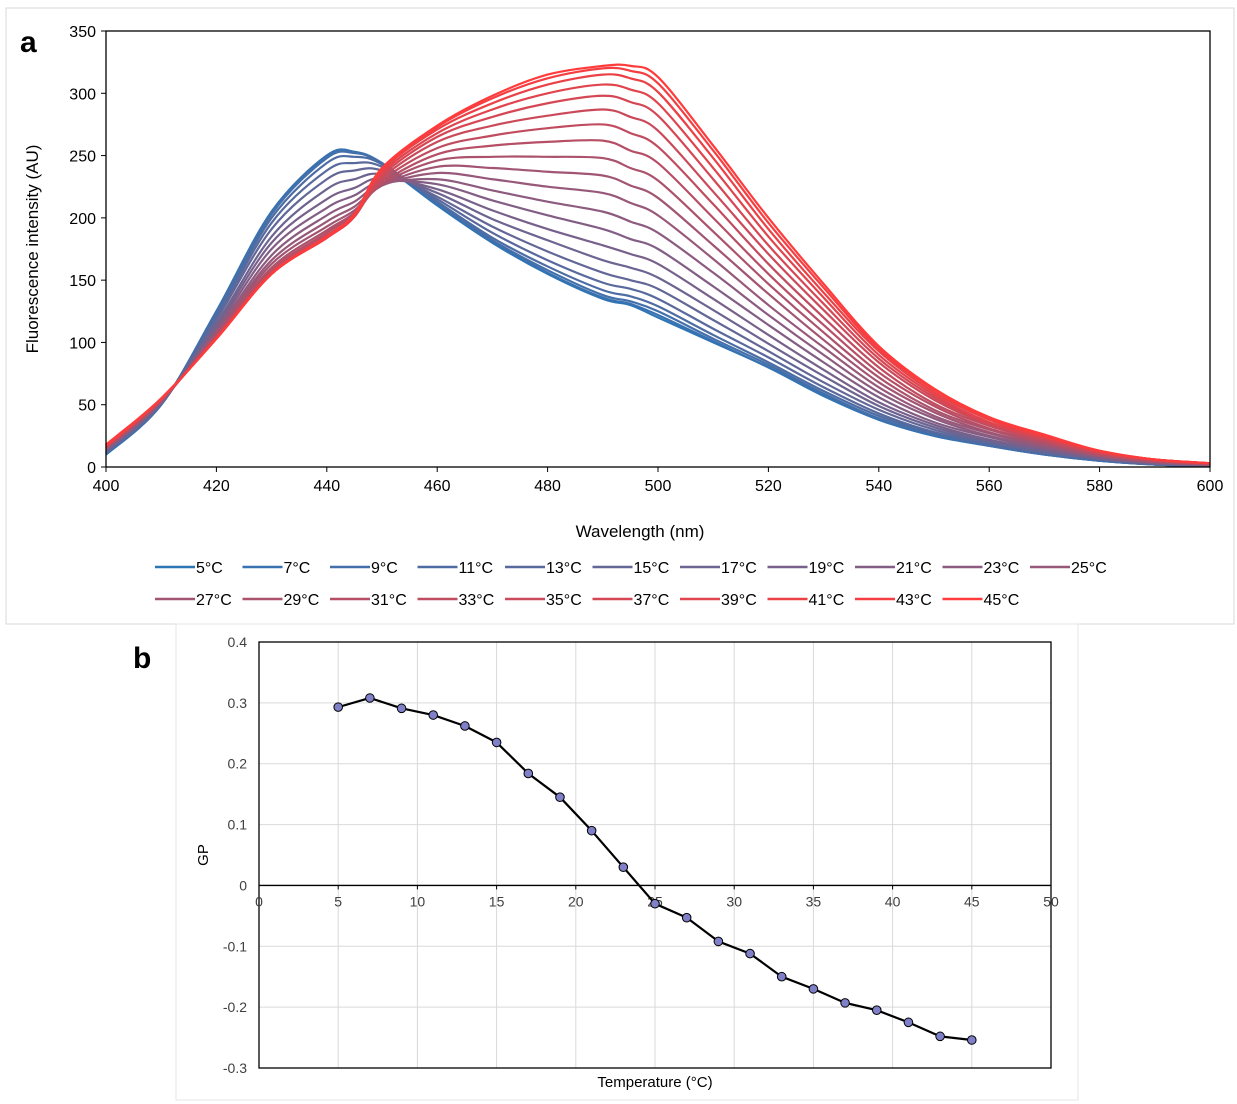  Describe the element at coordinates (1051, 901) in the screenshot. I see `b-x-tick-label: 50` at that location.